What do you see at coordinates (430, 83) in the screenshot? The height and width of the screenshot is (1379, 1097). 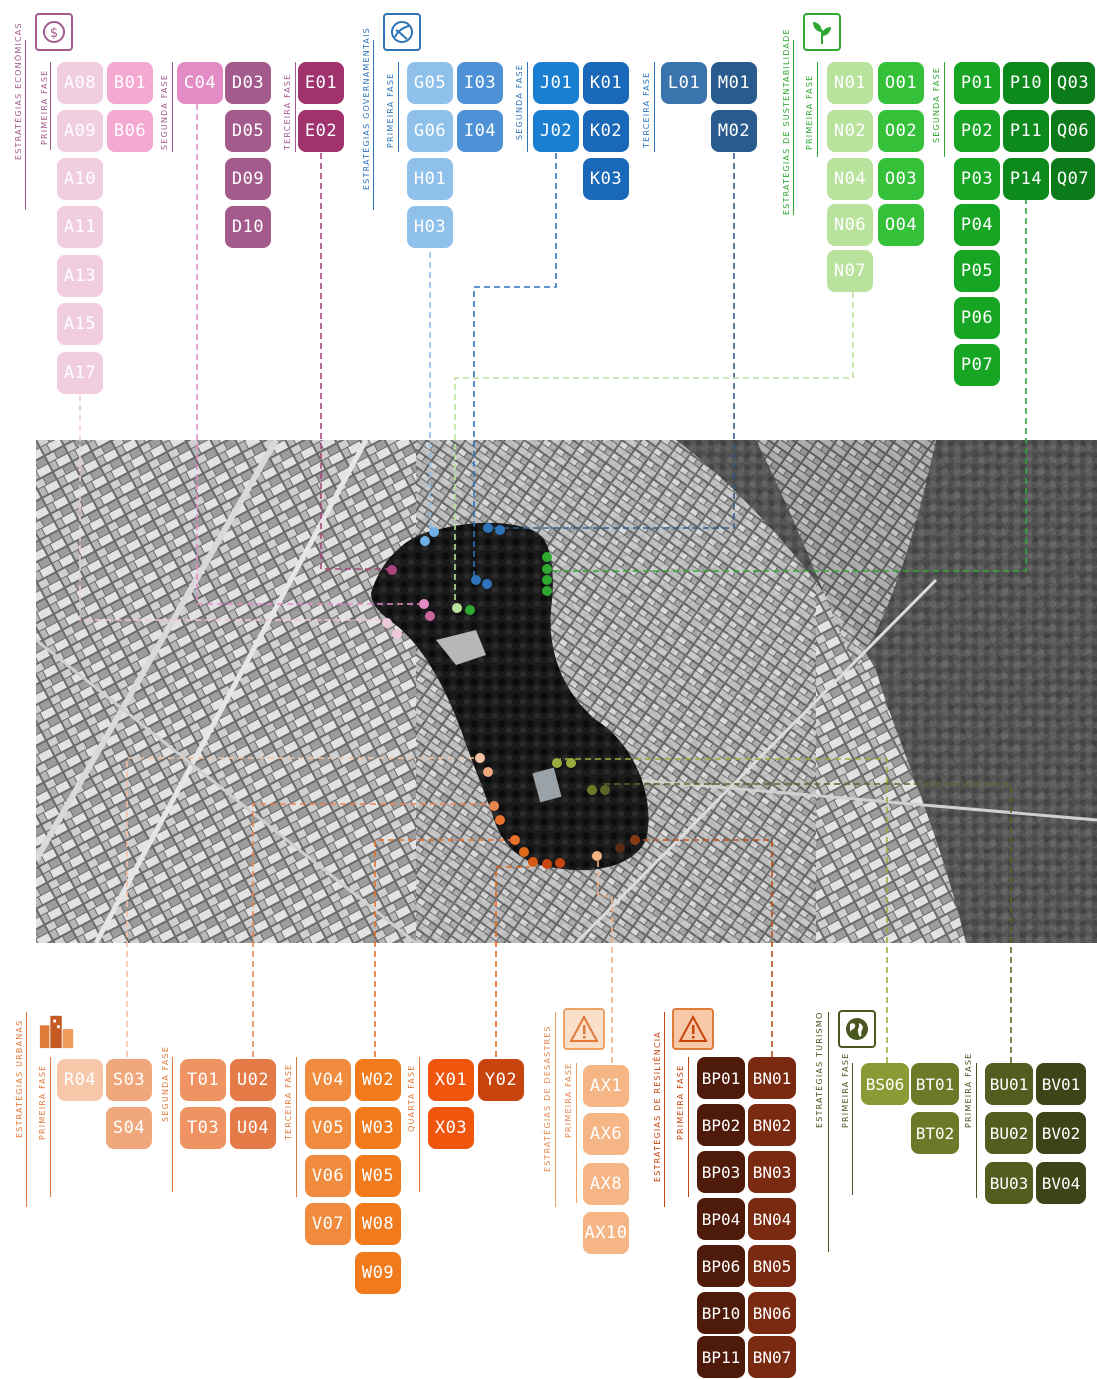 I see `strategy-tile-g05: G05` at bounding box center [430, 83].